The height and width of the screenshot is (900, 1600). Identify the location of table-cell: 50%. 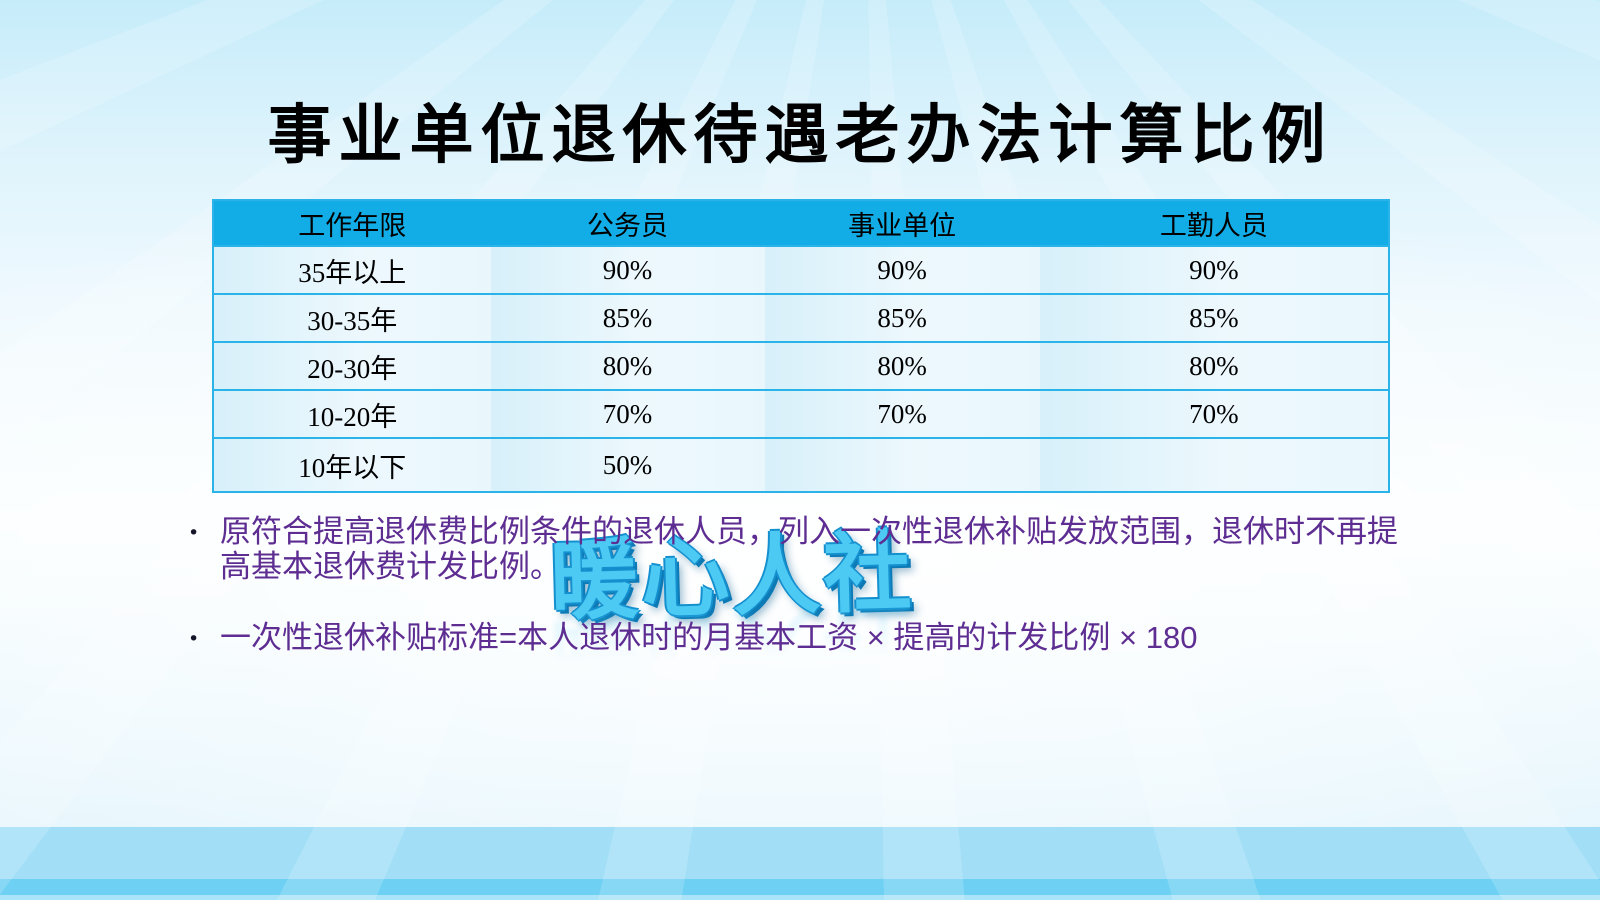
(627, 464).